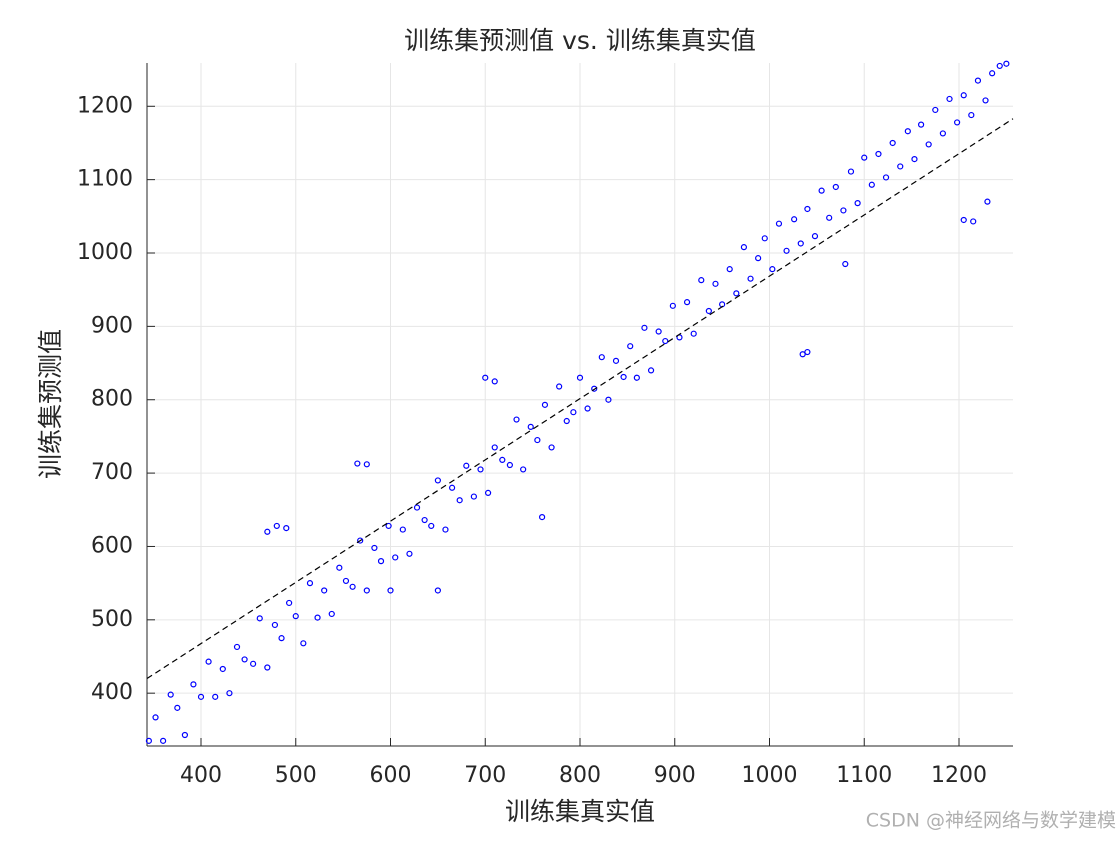 This screenshot has width=1120, height=844. Describe the element at coordinates (769, 775) in the screenshot. I see `x-tick-label: 1000` at that location.